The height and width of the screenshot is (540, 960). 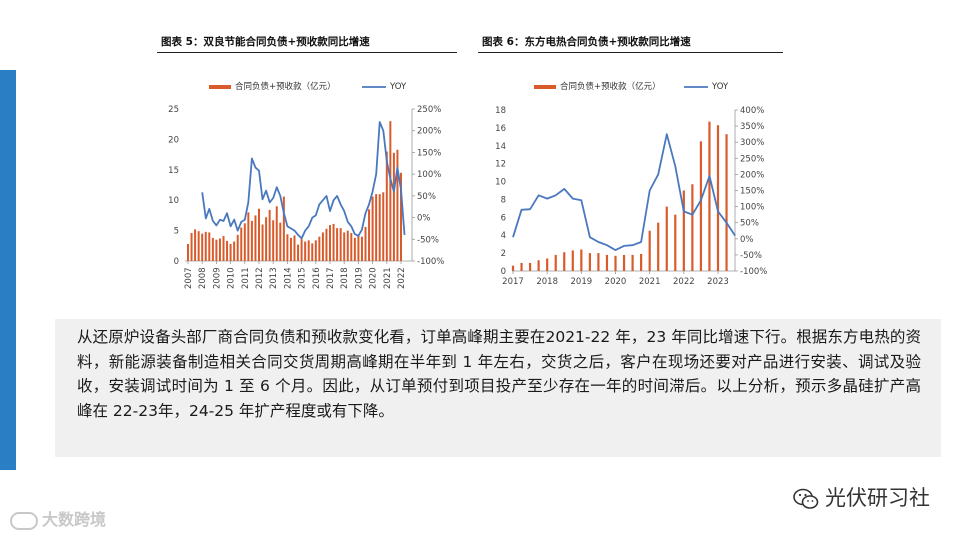 What do you see at coordinates (430, 262) in the screenshot?
I see `chart-1-y-right-tick: -100%` at bounding box center [430, 262].